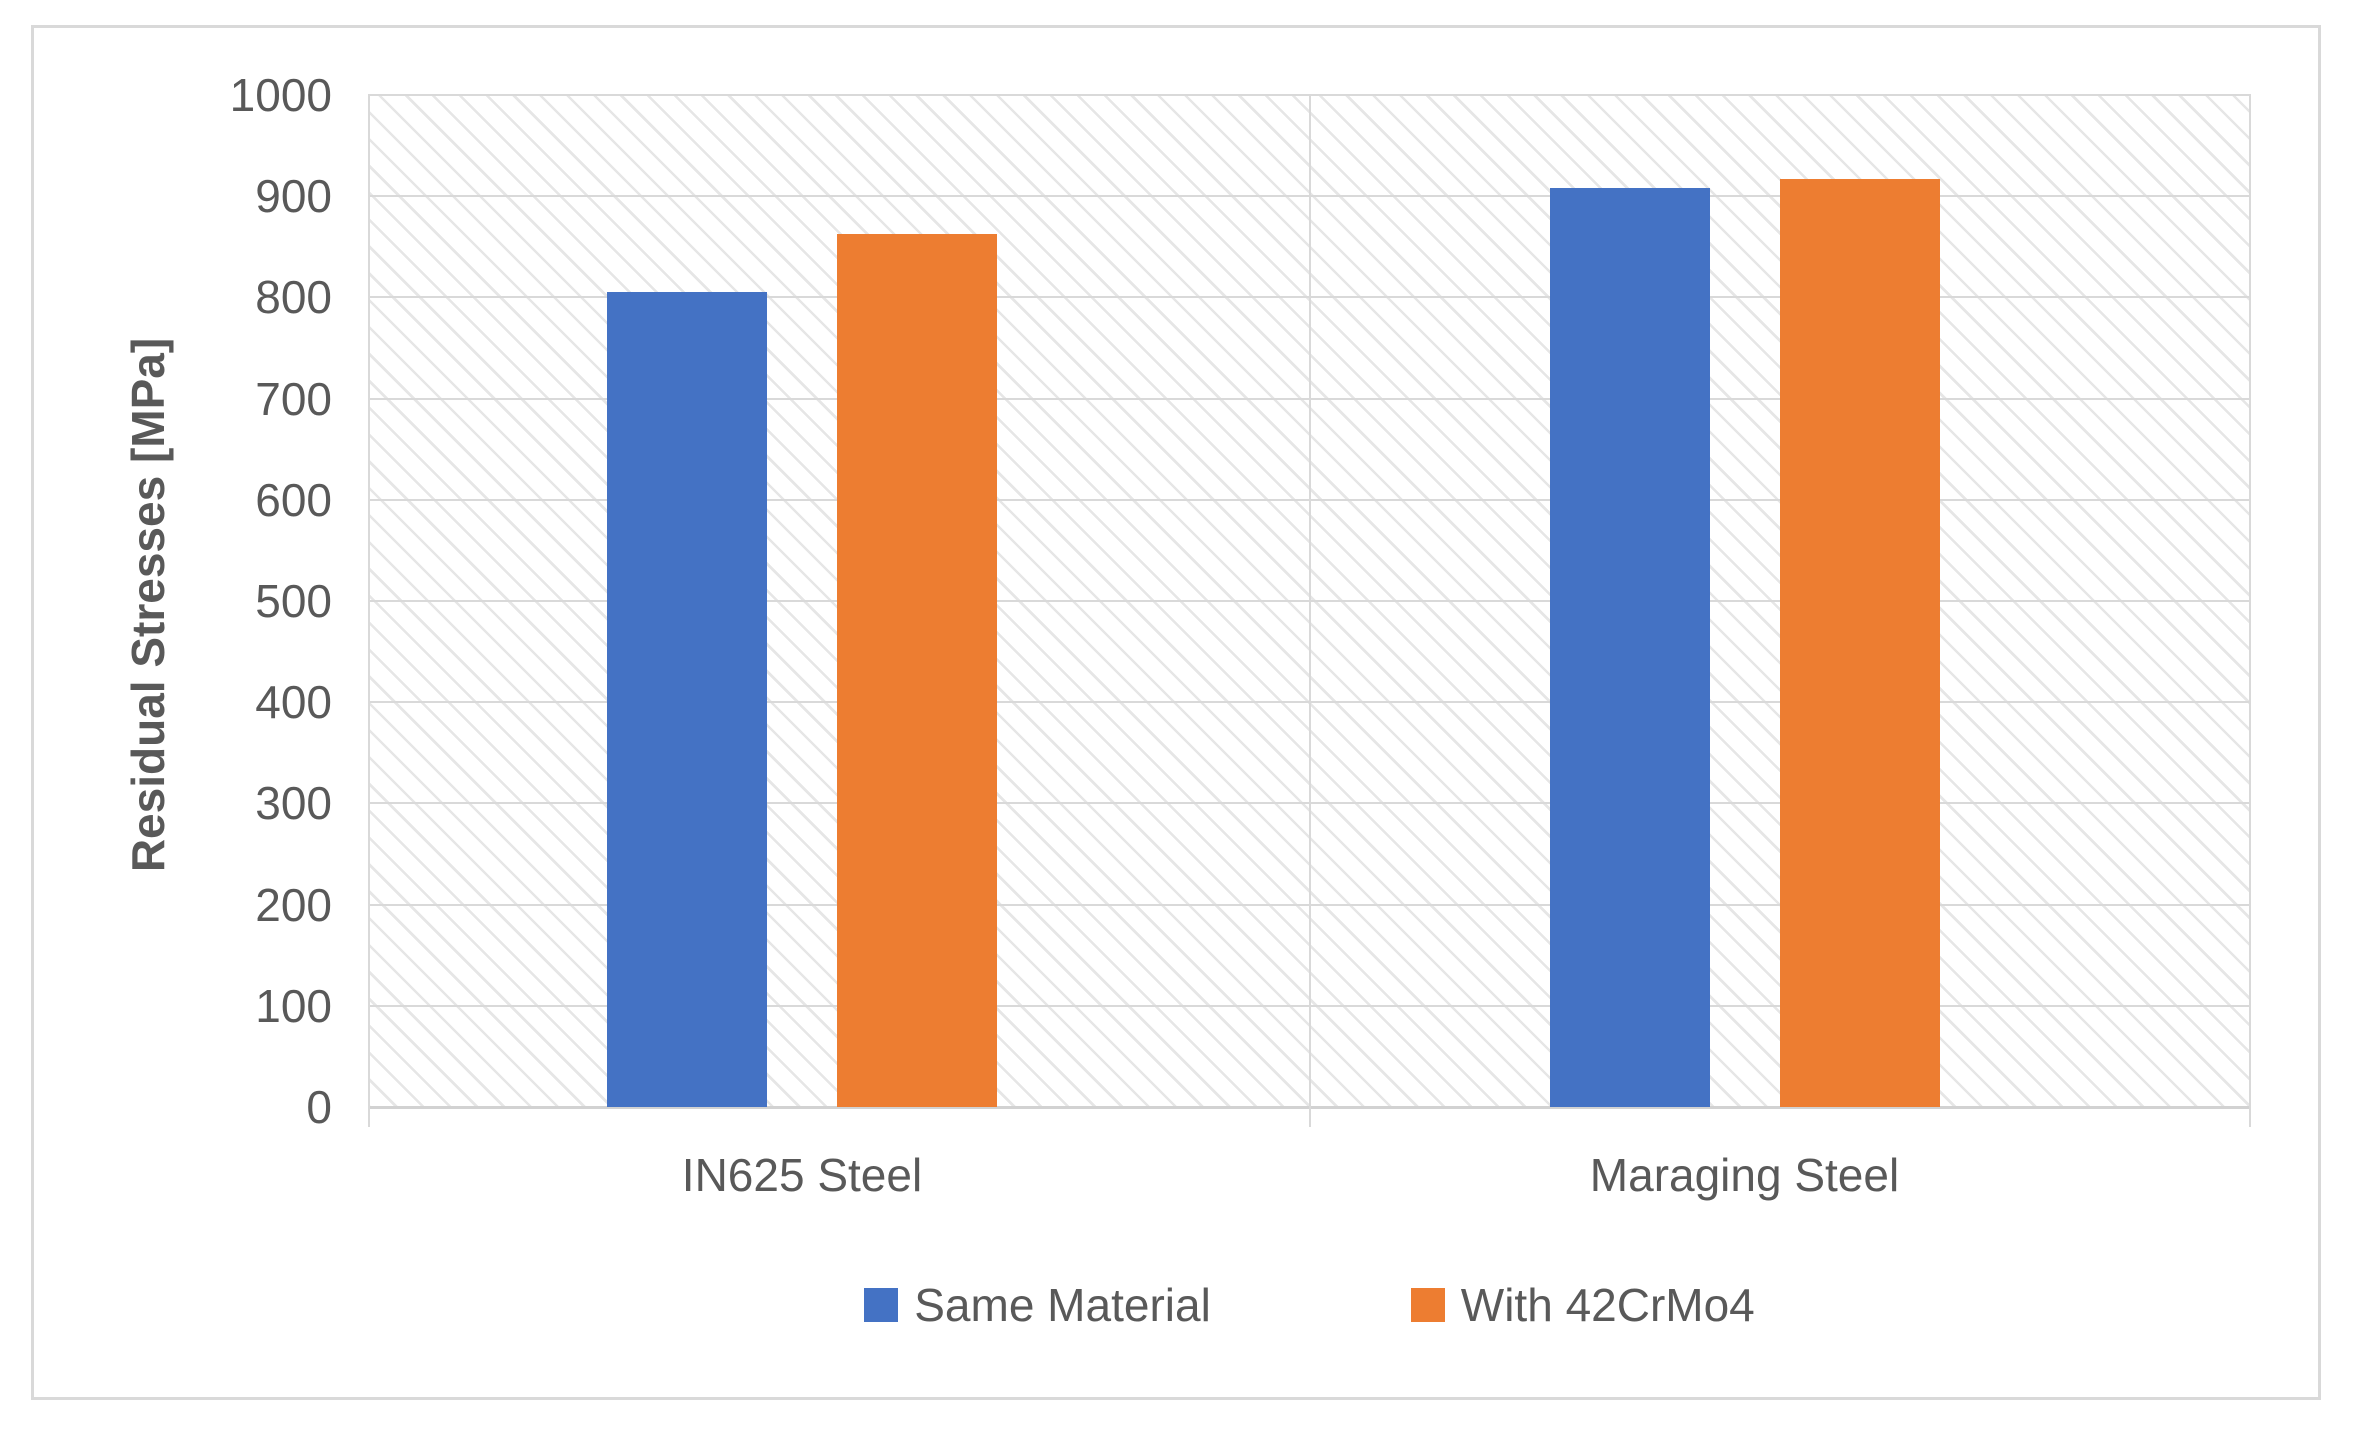  I want to click on y-axis-tick-label: 800, so click(293, 297).